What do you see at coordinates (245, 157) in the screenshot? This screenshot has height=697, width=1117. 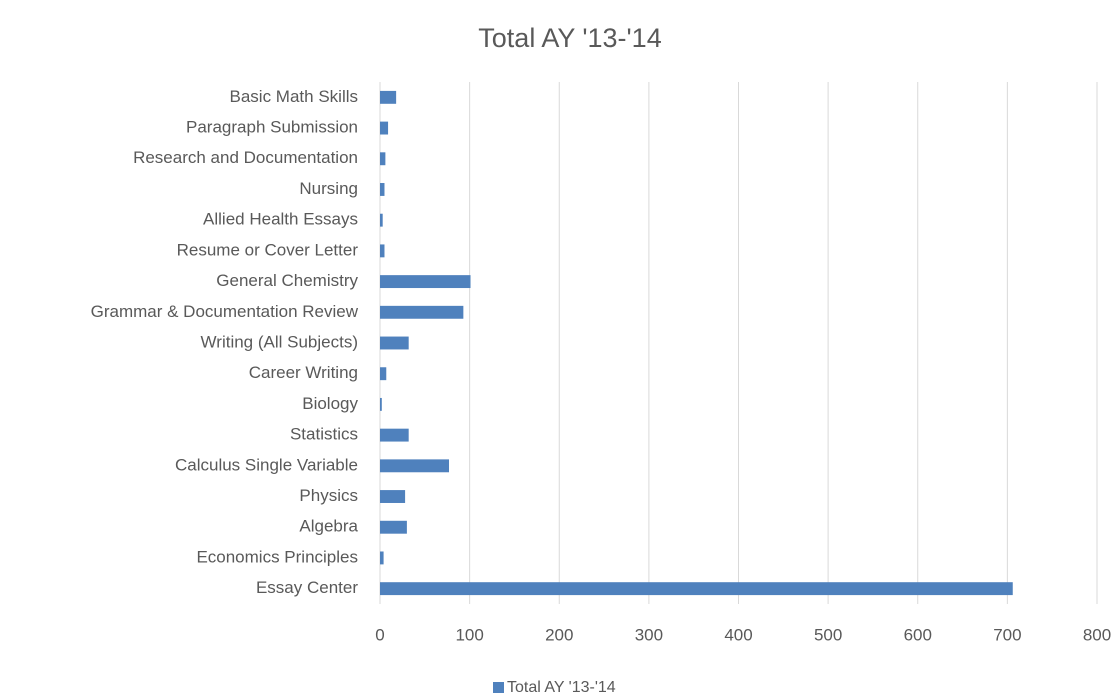 I see `y-tick-label: Research and Documentation` at bounding box center [245, 157].